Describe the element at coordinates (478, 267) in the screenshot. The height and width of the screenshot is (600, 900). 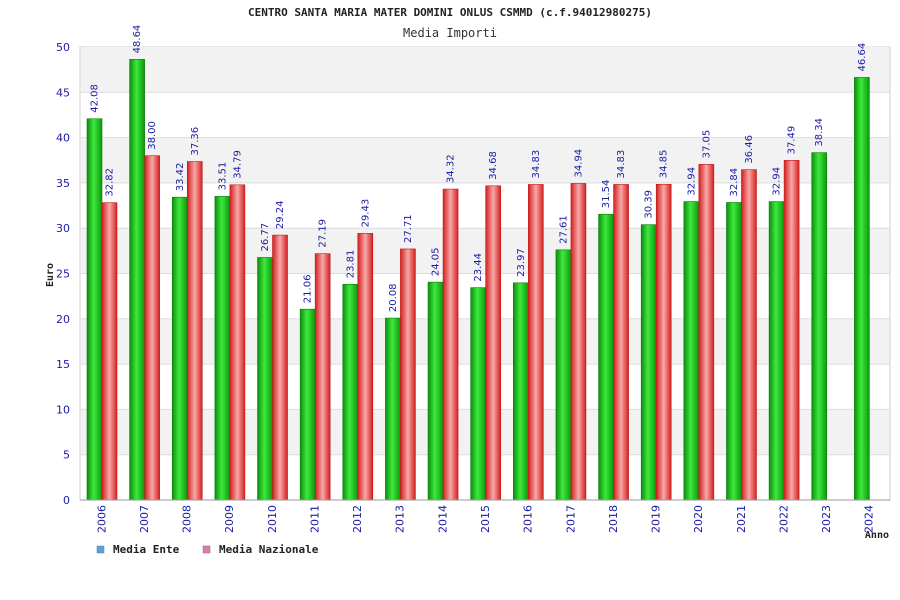
I see `value-label-media-ente: 23.44` at that location.